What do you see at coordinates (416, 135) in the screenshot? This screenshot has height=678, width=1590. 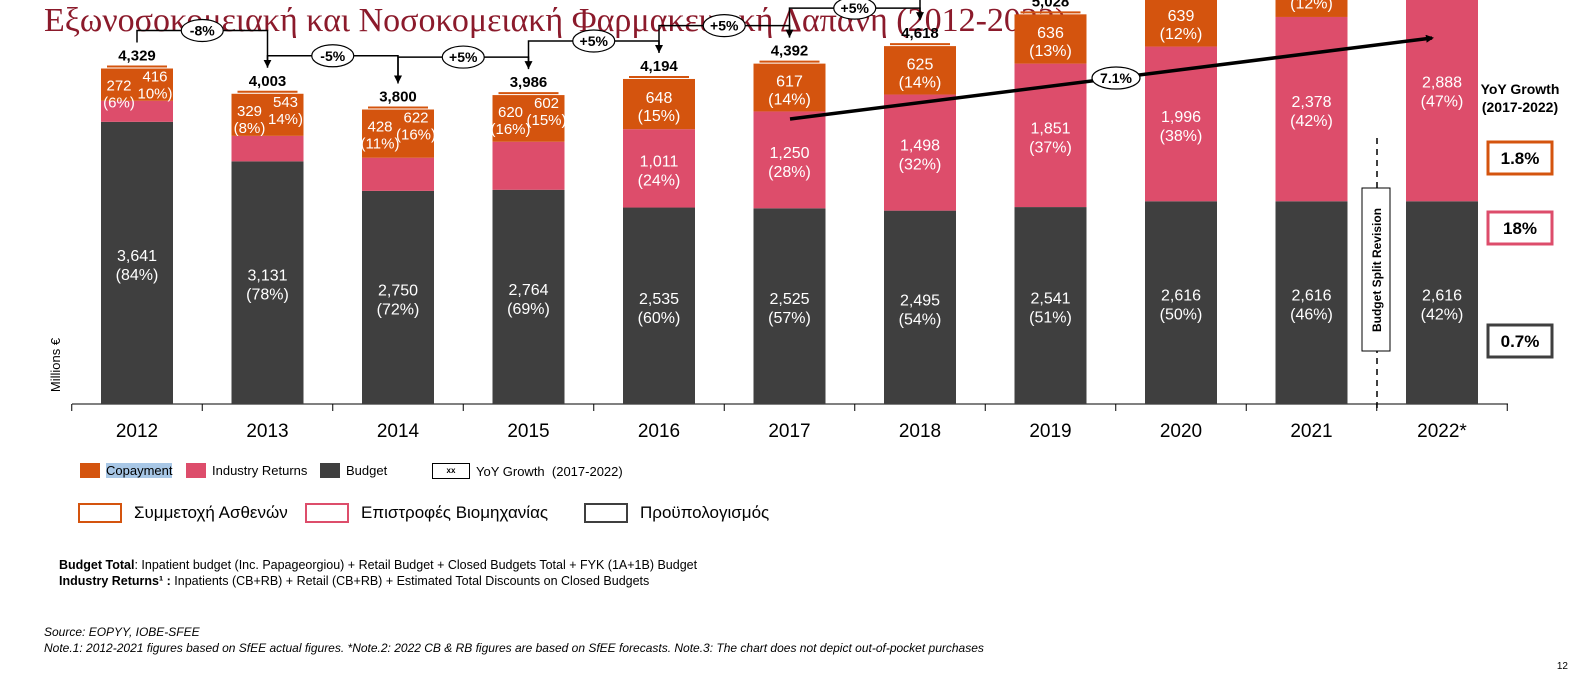 I see `data-label-copayment-share: (16%)` at bounding box center [416, 135].